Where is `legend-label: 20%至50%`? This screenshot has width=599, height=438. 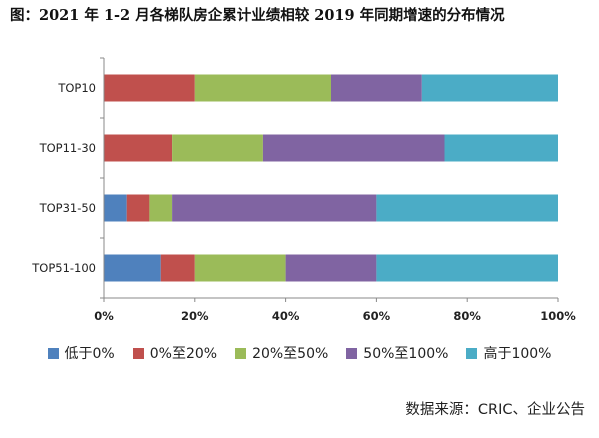
legend-label: 20%至50% is located at coordinates (290, 354).